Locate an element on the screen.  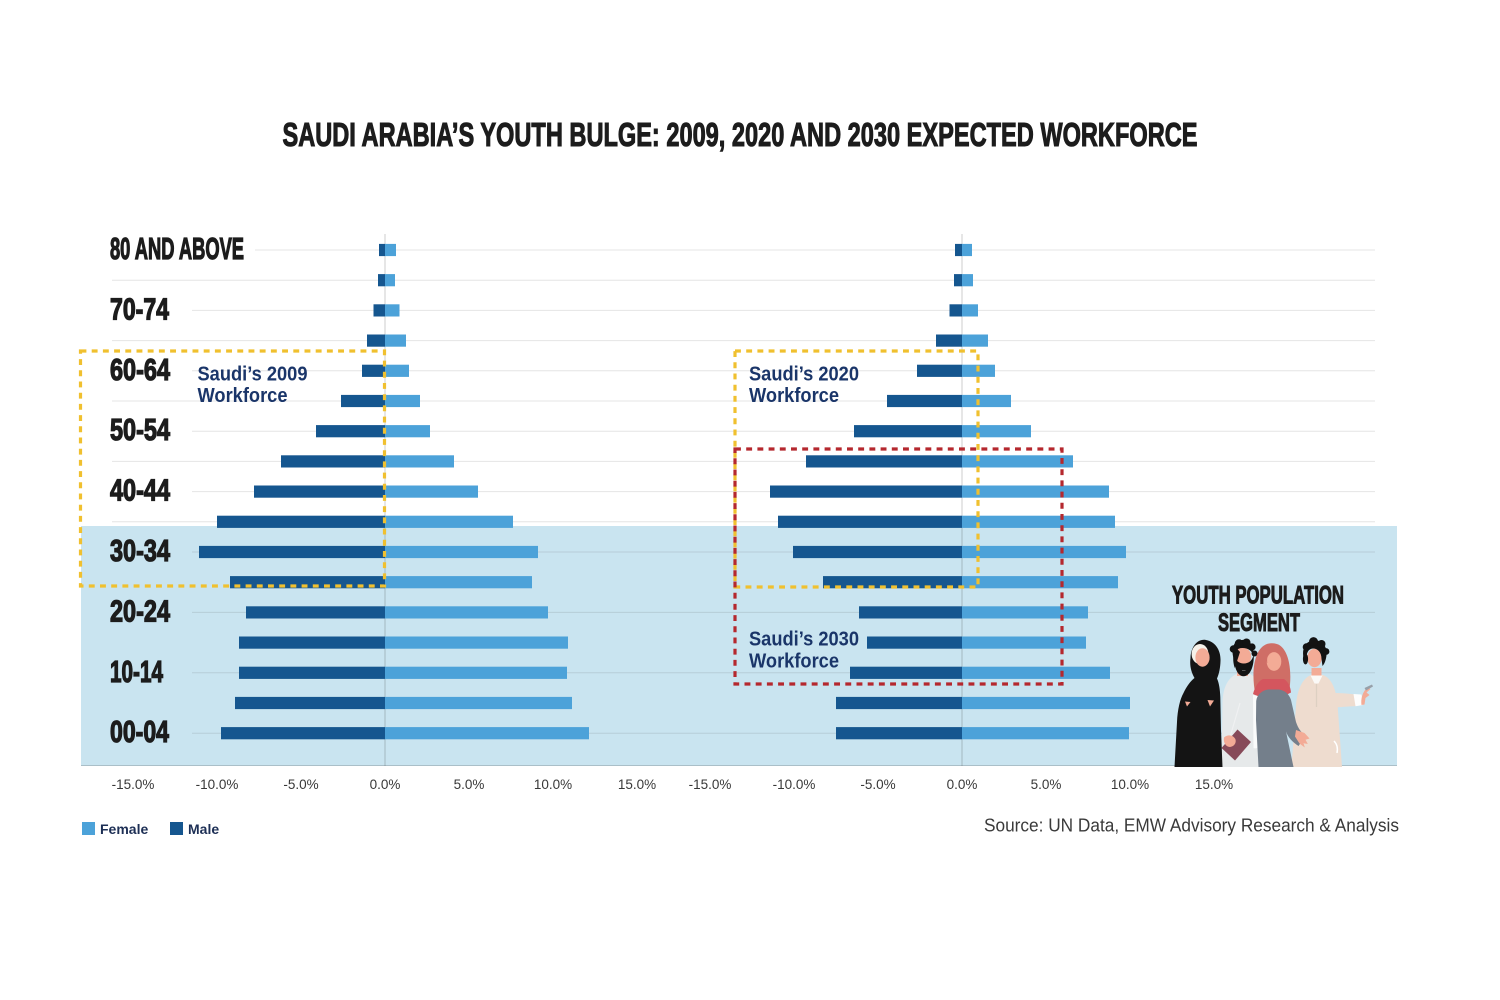
svg-text: Male is located at coordinates (203, 829).